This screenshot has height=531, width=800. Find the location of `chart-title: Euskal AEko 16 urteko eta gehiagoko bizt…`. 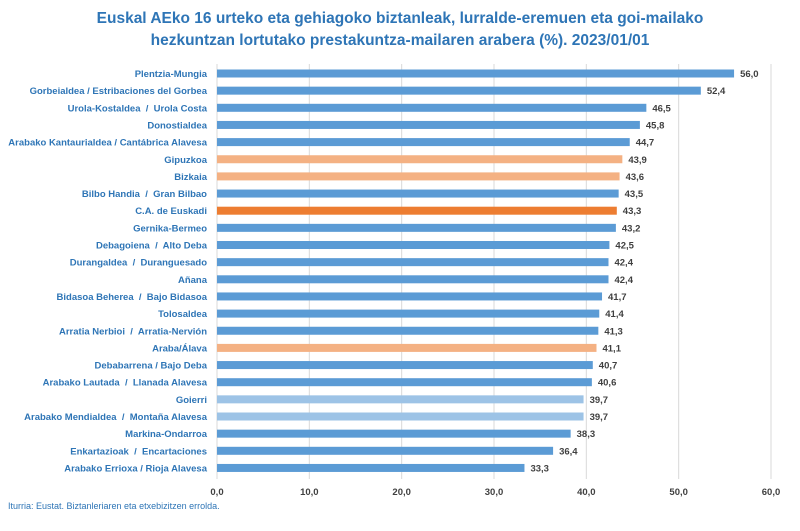

chart-title: Euskal AEko 16 urteko eta gehiagoko bizt… is located at coordinates (400, 30).